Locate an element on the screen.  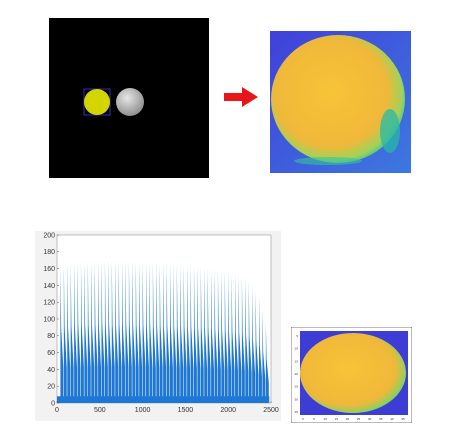
thumb-x-tick-label: 30 is located at coordinates (370, 419).